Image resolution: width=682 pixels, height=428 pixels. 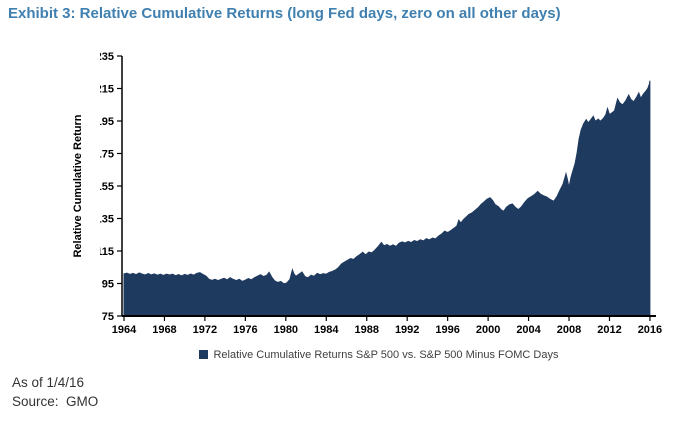 I want to click on y-axis-title: Relative Cumulative Return, so click(x=78, y=186).